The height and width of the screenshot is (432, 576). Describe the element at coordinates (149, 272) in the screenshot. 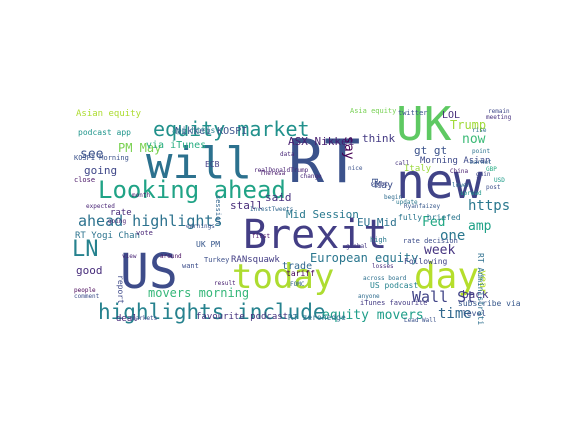

I see `cloud-word: US` at that location.